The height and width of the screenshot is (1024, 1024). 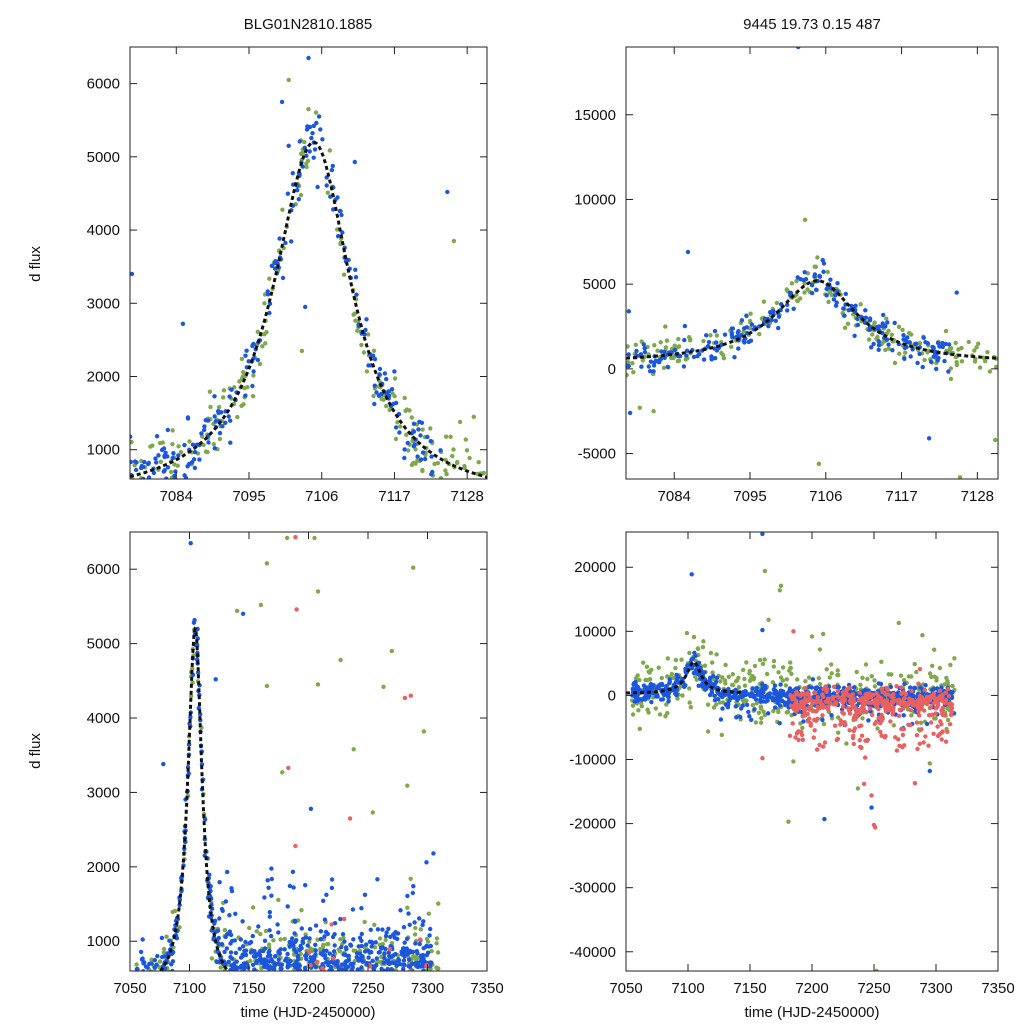 I want to click on y-tick-label: -5000, so click(x=597, y=454).